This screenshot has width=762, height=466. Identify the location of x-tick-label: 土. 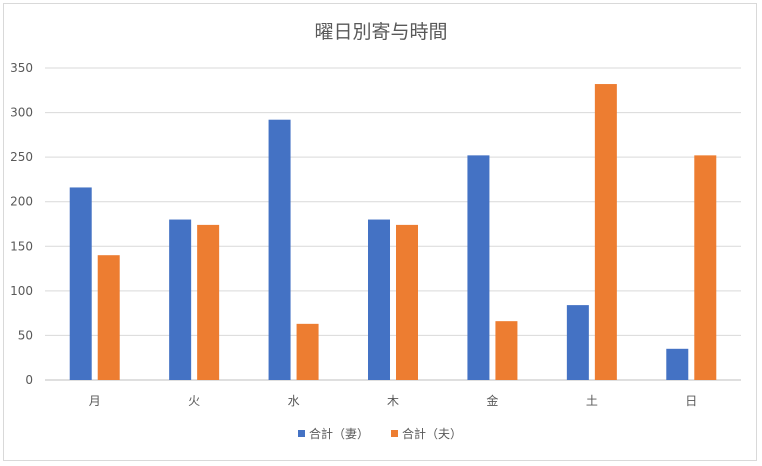
(592, 401).